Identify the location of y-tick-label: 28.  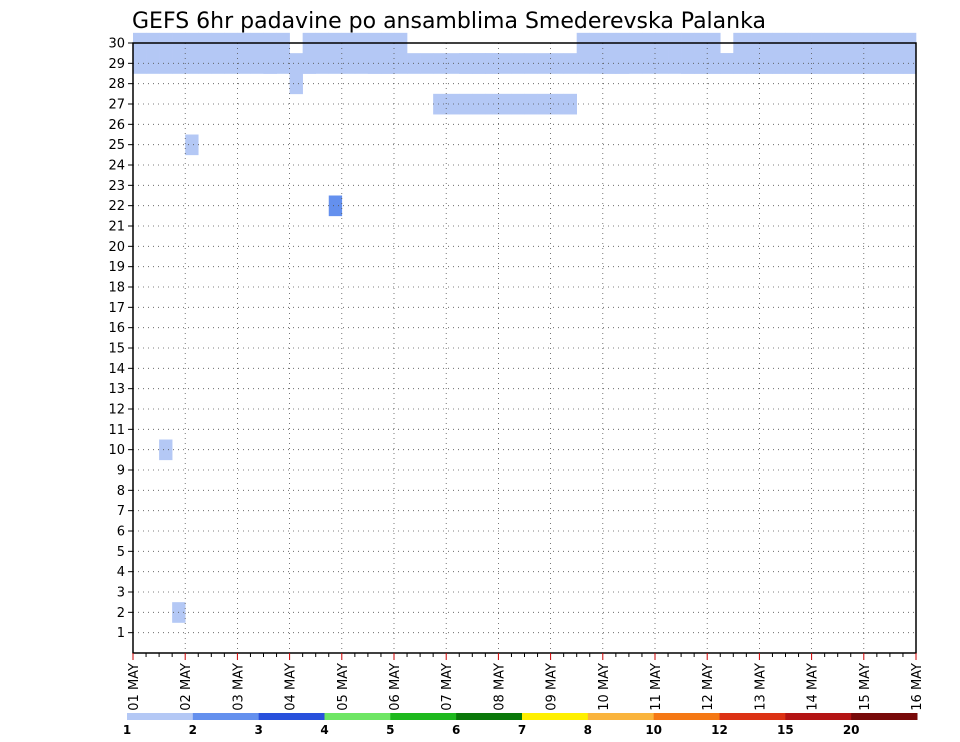
(116, 84).